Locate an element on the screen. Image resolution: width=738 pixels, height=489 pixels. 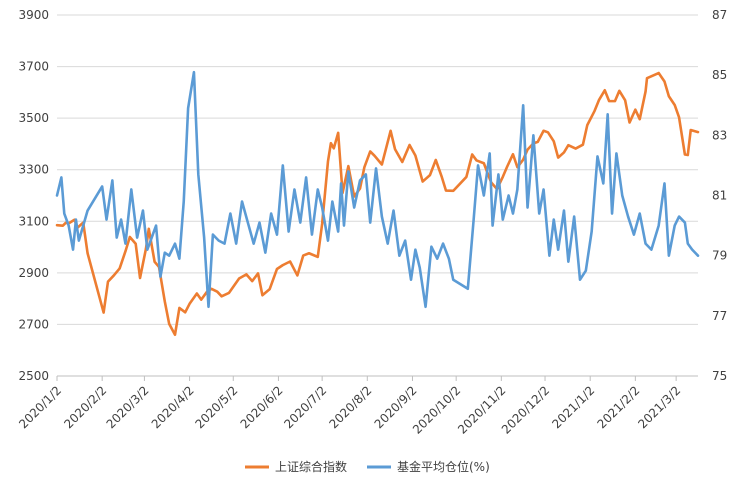
y-axis-right: 75 77 79 81 83 85 87 is located at coordinates (719, 195).